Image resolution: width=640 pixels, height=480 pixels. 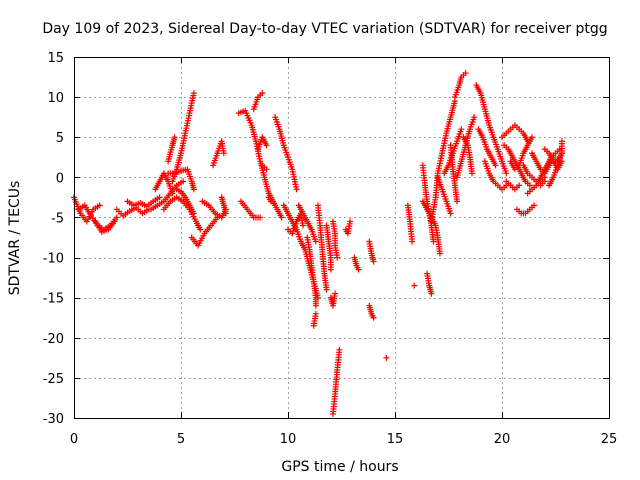 I want to click on y-tick-label: 15, so click(x=55, y=58).